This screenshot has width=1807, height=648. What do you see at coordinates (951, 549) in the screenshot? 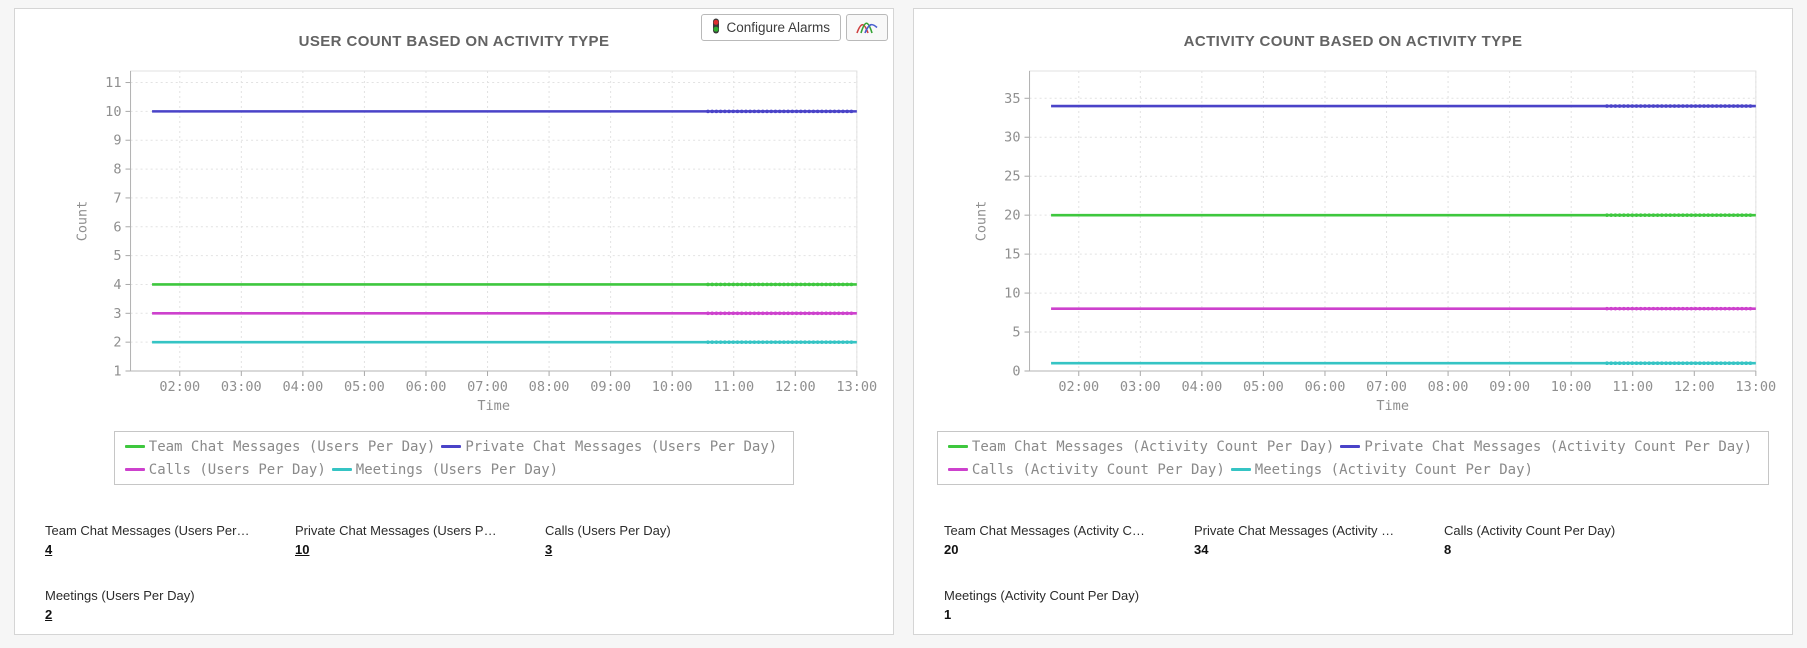
I see `stat-value: 20` at bounding box center [951, 549].